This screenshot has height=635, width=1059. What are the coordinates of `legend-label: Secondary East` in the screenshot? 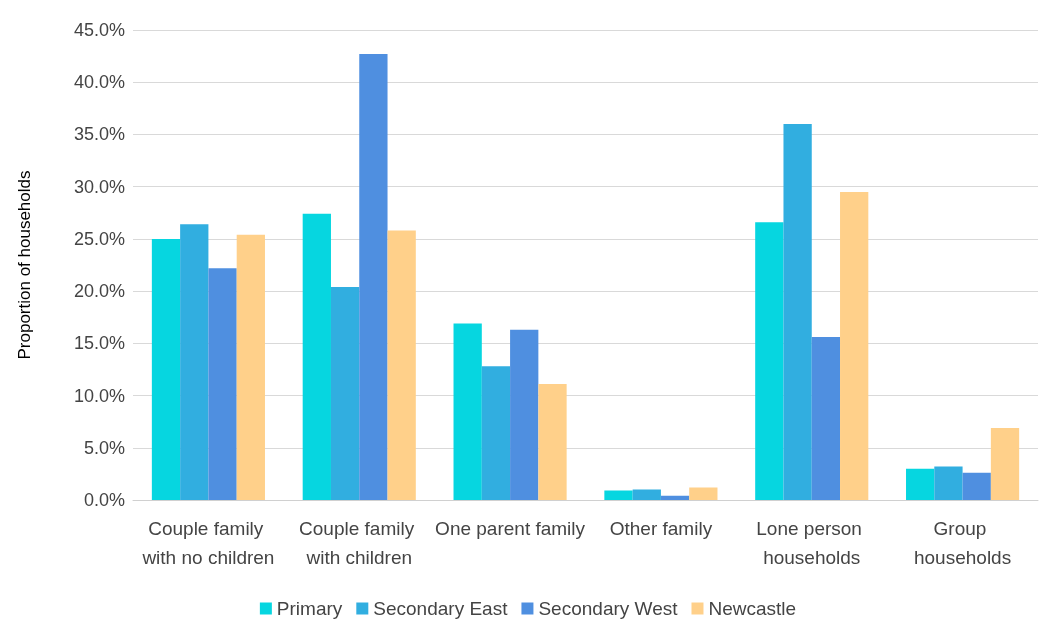 It's located at (441, 608).